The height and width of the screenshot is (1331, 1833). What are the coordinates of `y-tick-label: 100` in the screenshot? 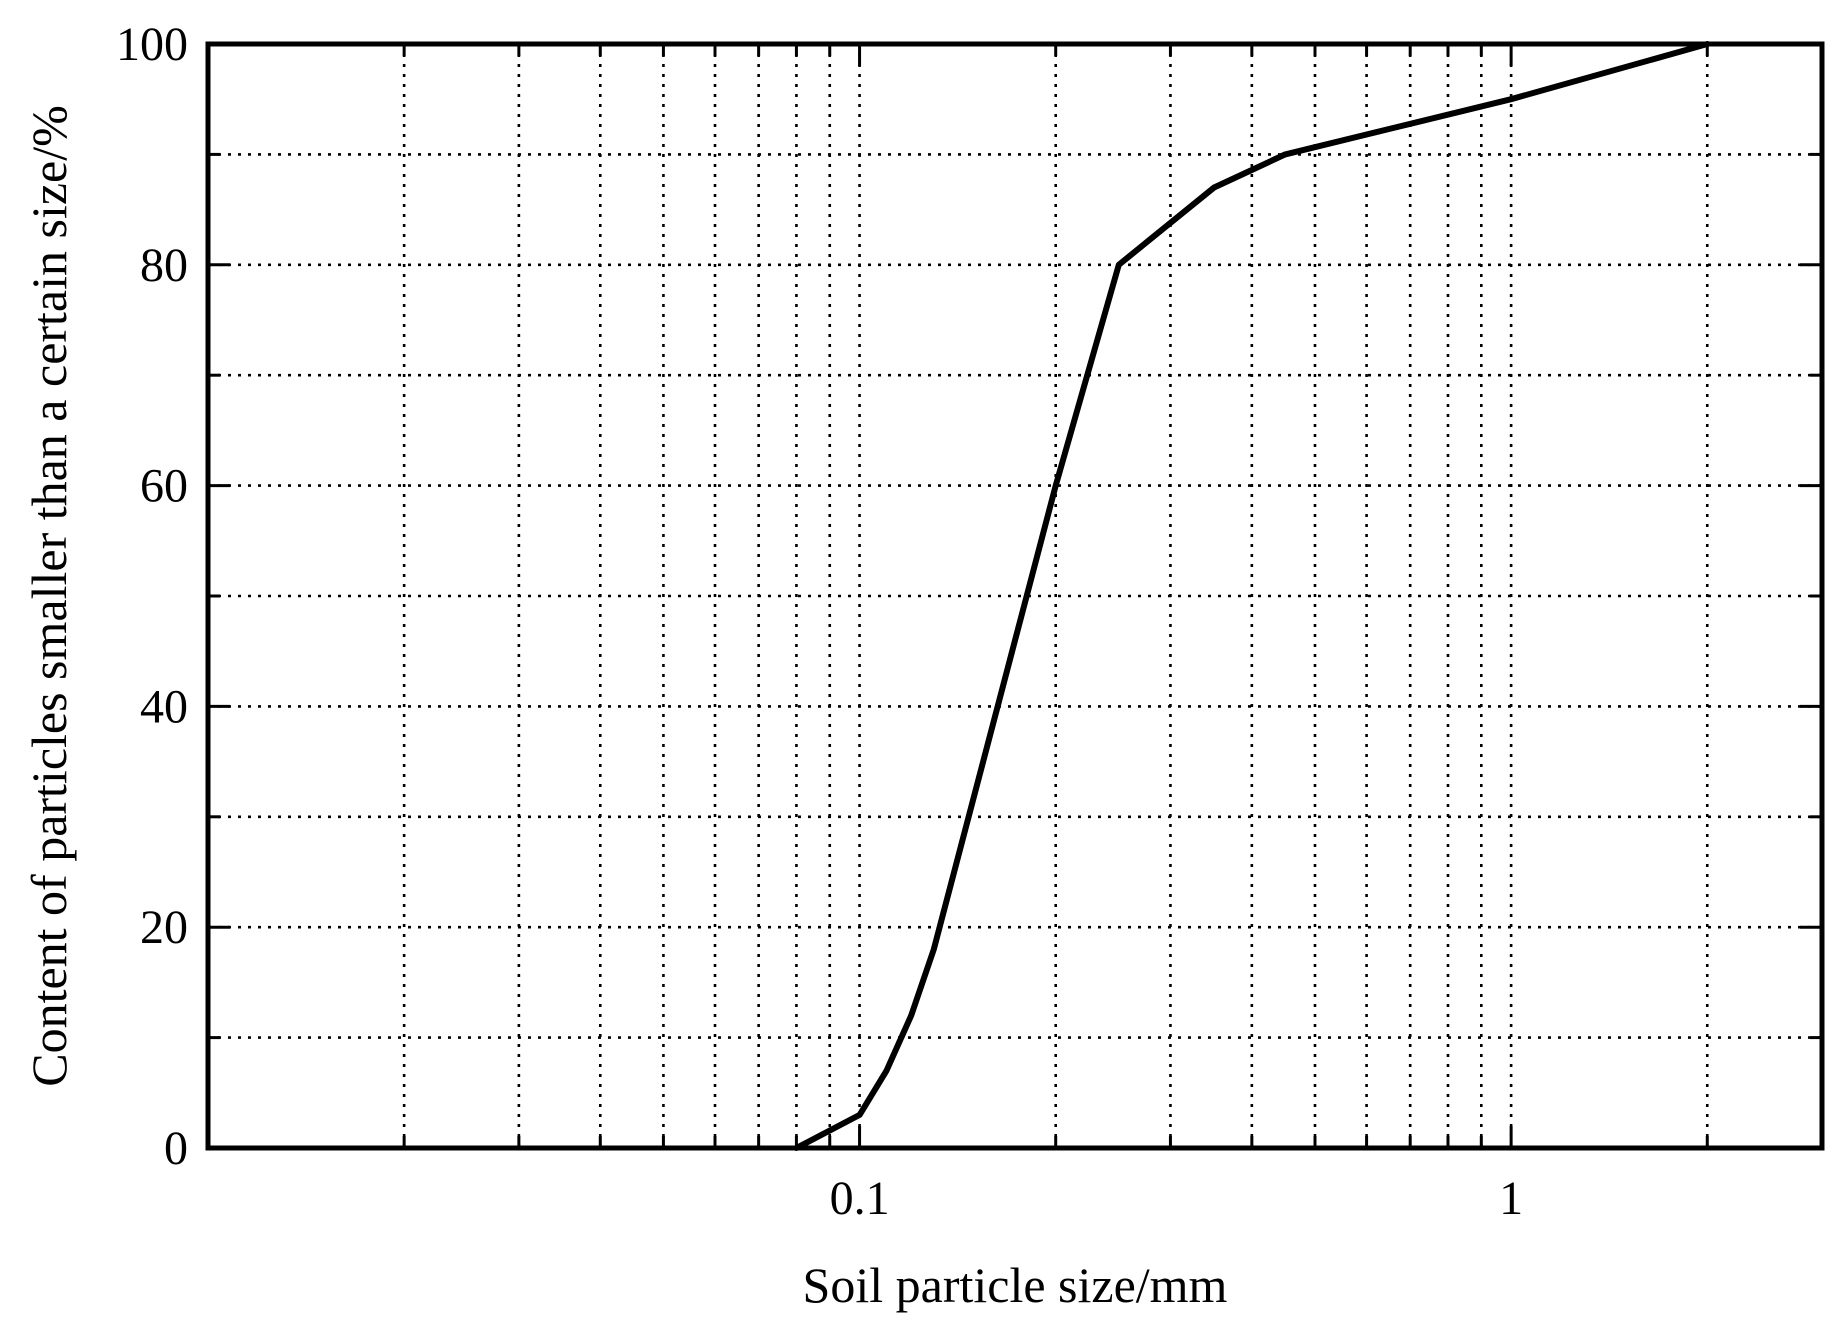 It's located at (152, 44).